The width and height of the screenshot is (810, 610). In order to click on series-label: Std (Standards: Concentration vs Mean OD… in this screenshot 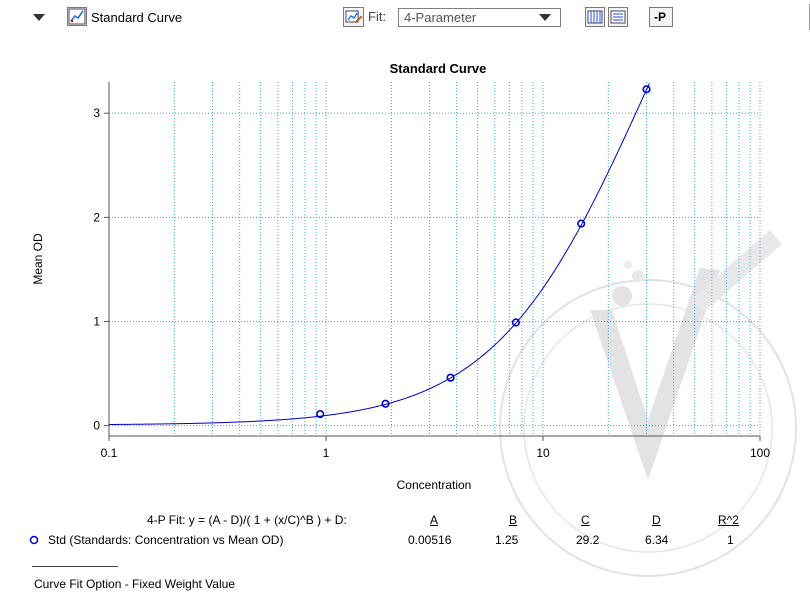, I will do `click(166, 540)`.